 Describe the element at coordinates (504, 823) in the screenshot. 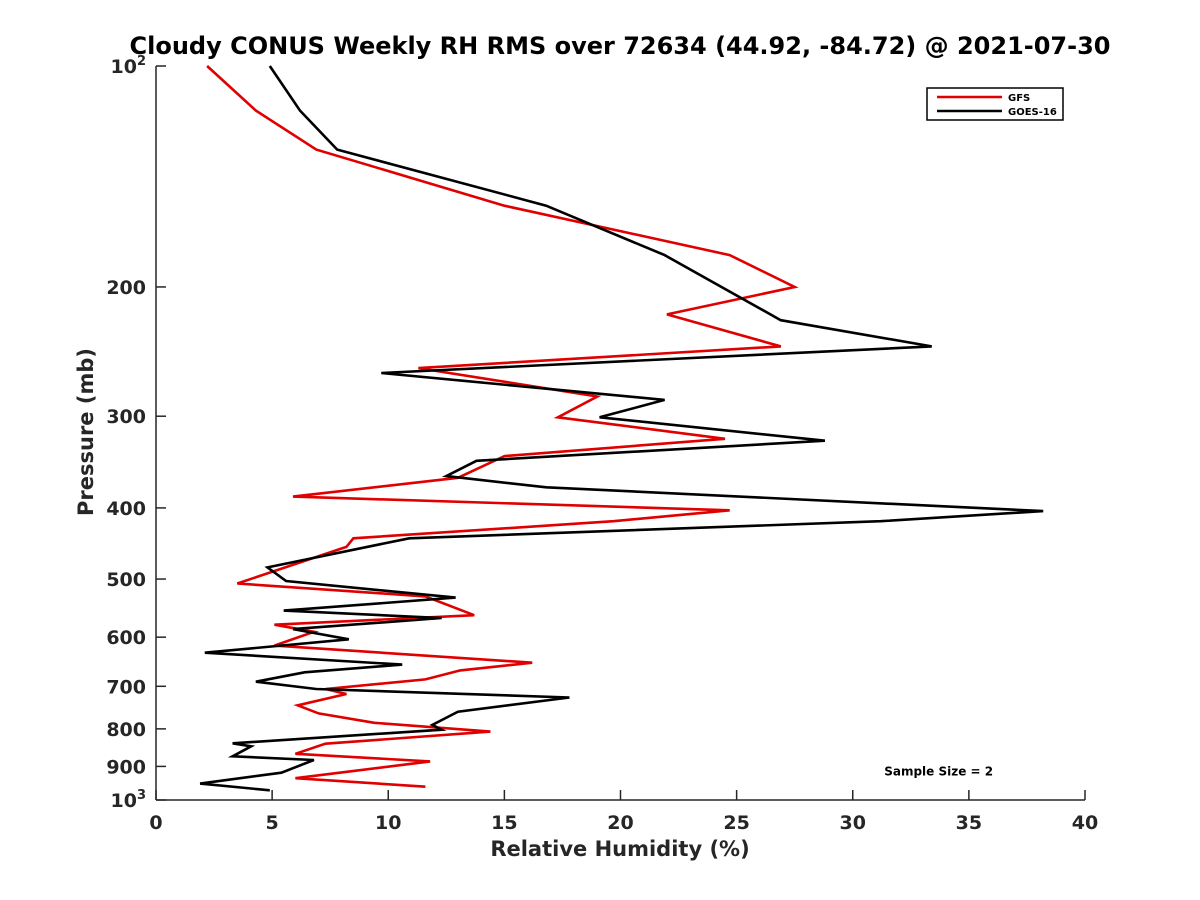

I see `x-tick-label: 15` at that location.